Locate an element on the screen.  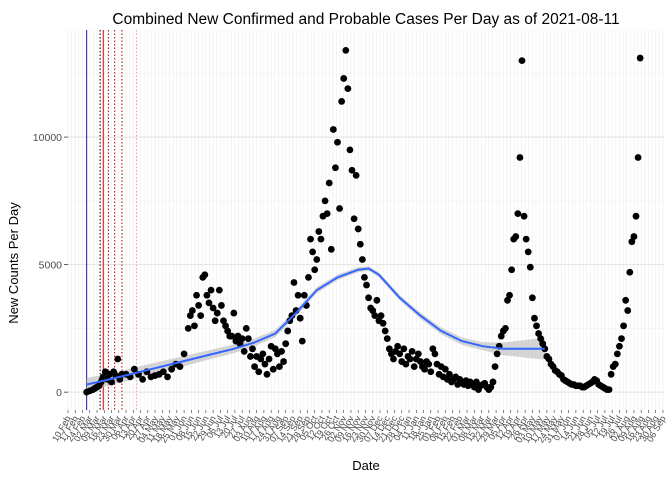
reference-vertical-lines is located at coordinates (111, 220).